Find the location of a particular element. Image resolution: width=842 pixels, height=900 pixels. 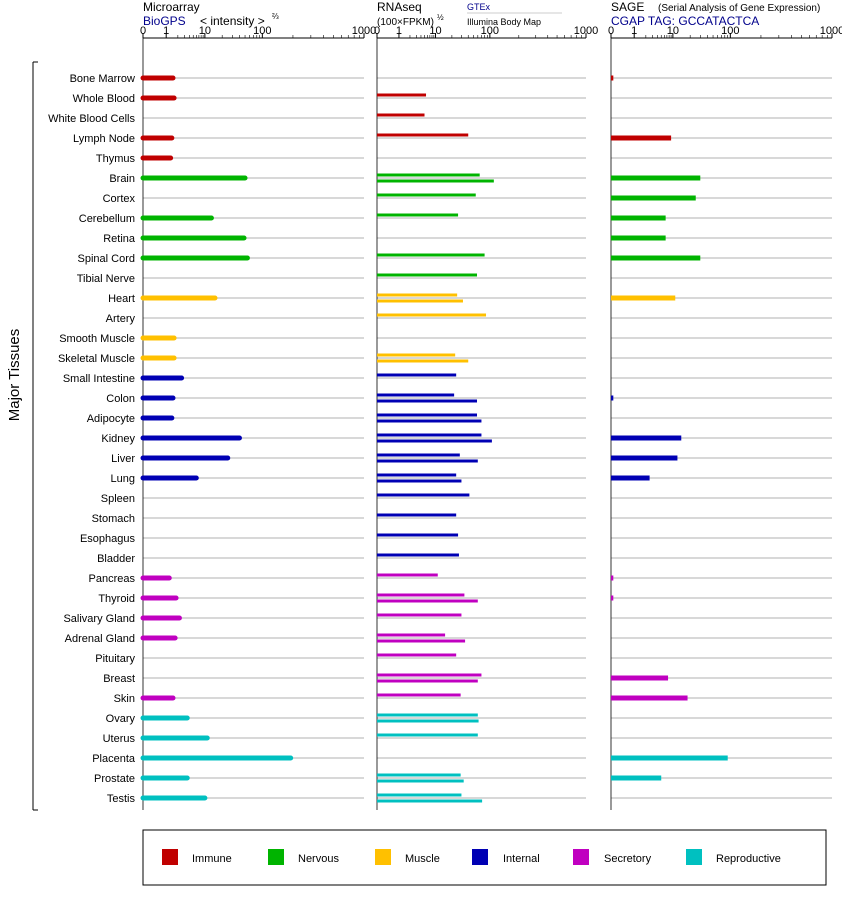

legend-label: Internal is located at coordinates (521, 859).